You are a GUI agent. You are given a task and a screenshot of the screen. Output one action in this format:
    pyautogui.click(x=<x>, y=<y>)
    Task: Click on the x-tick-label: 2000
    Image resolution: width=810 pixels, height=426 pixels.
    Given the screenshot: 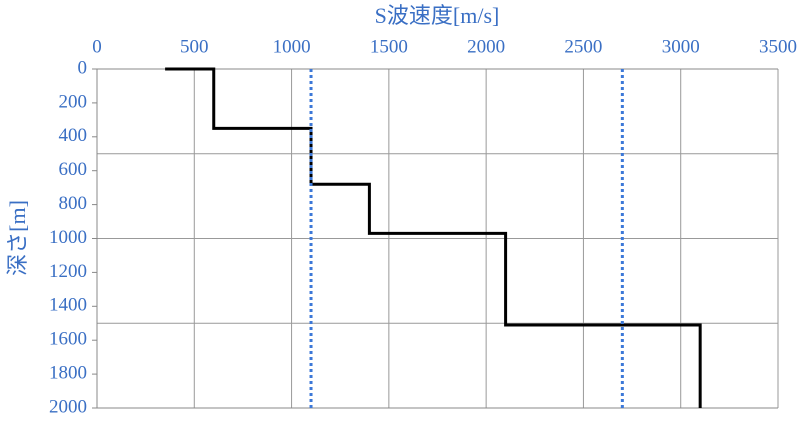 What is the action you would take?
    pyautogui.click(x=486, y=46)
    